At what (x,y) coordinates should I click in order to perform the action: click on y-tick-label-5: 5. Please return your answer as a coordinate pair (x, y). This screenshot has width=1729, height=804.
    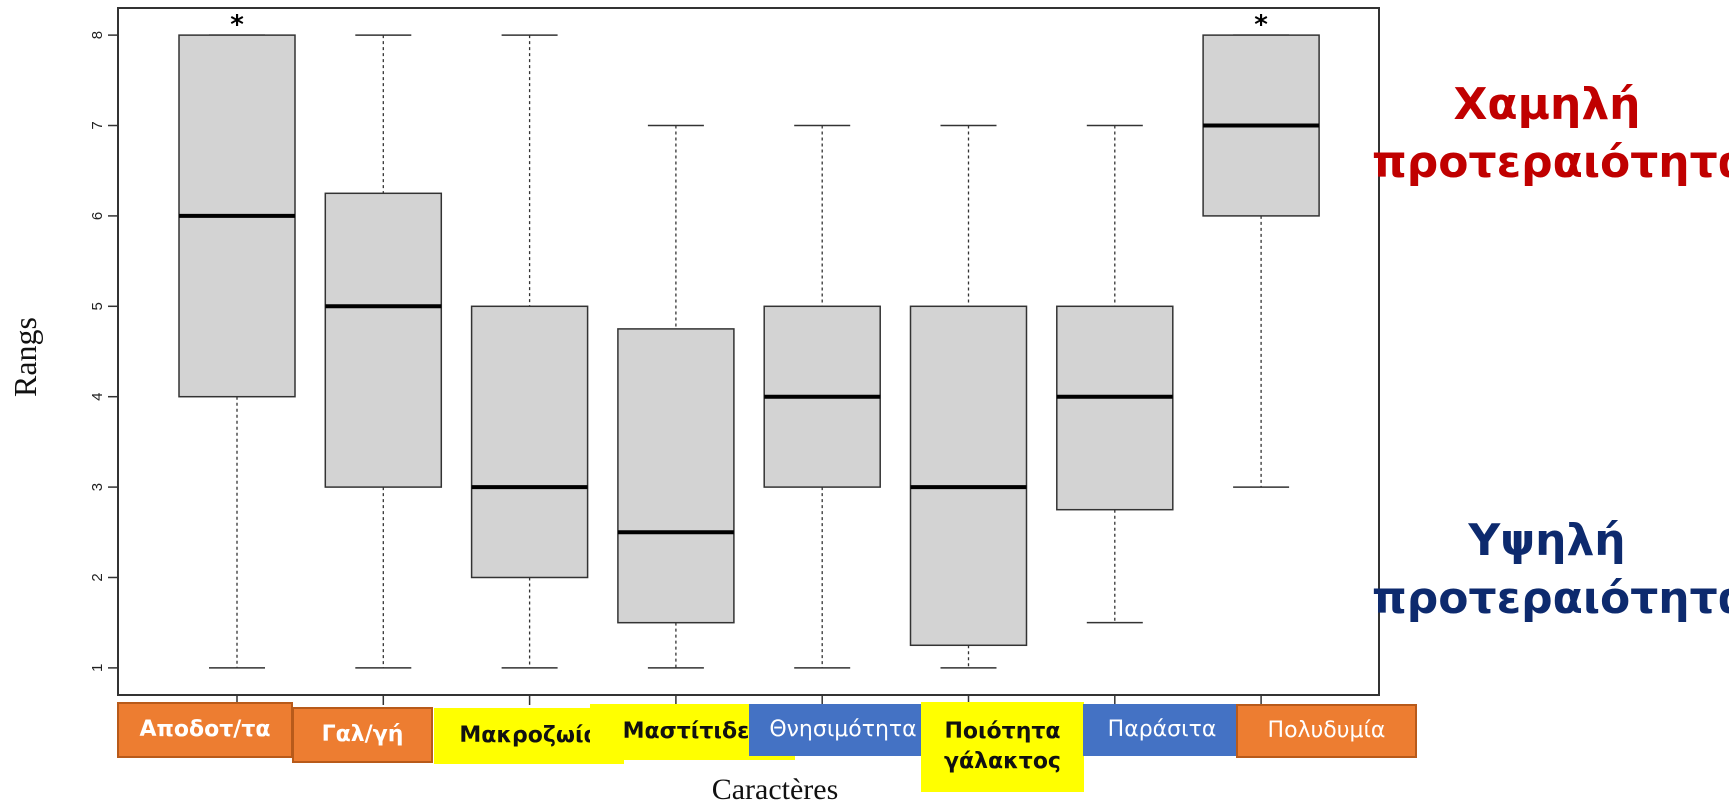
    Looking at the image, I should click on (97, 306).